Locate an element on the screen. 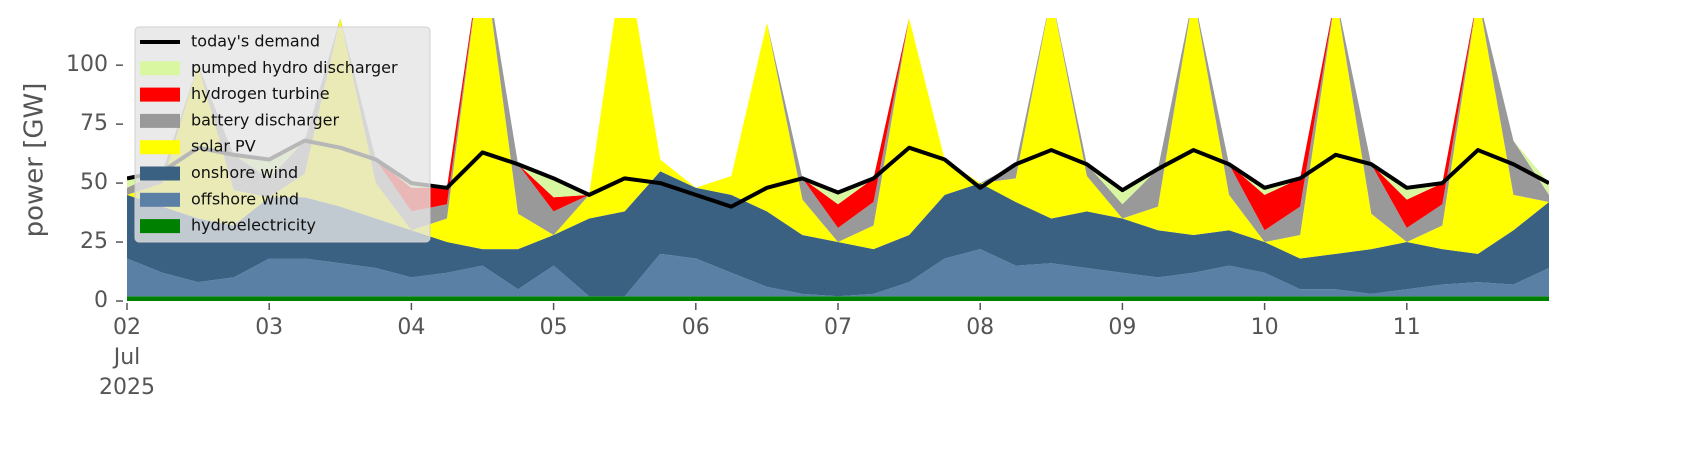  y-tick-label: 25 is located at coordinates (94, 241).